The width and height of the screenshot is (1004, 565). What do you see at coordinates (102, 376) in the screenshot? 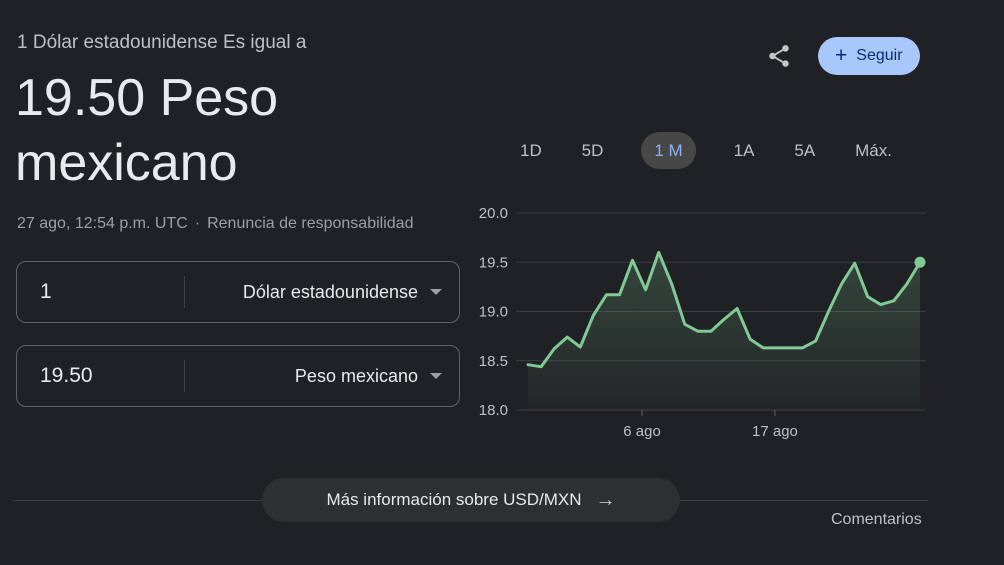
I see `to-amount-input` at bounding box center [102, 376].